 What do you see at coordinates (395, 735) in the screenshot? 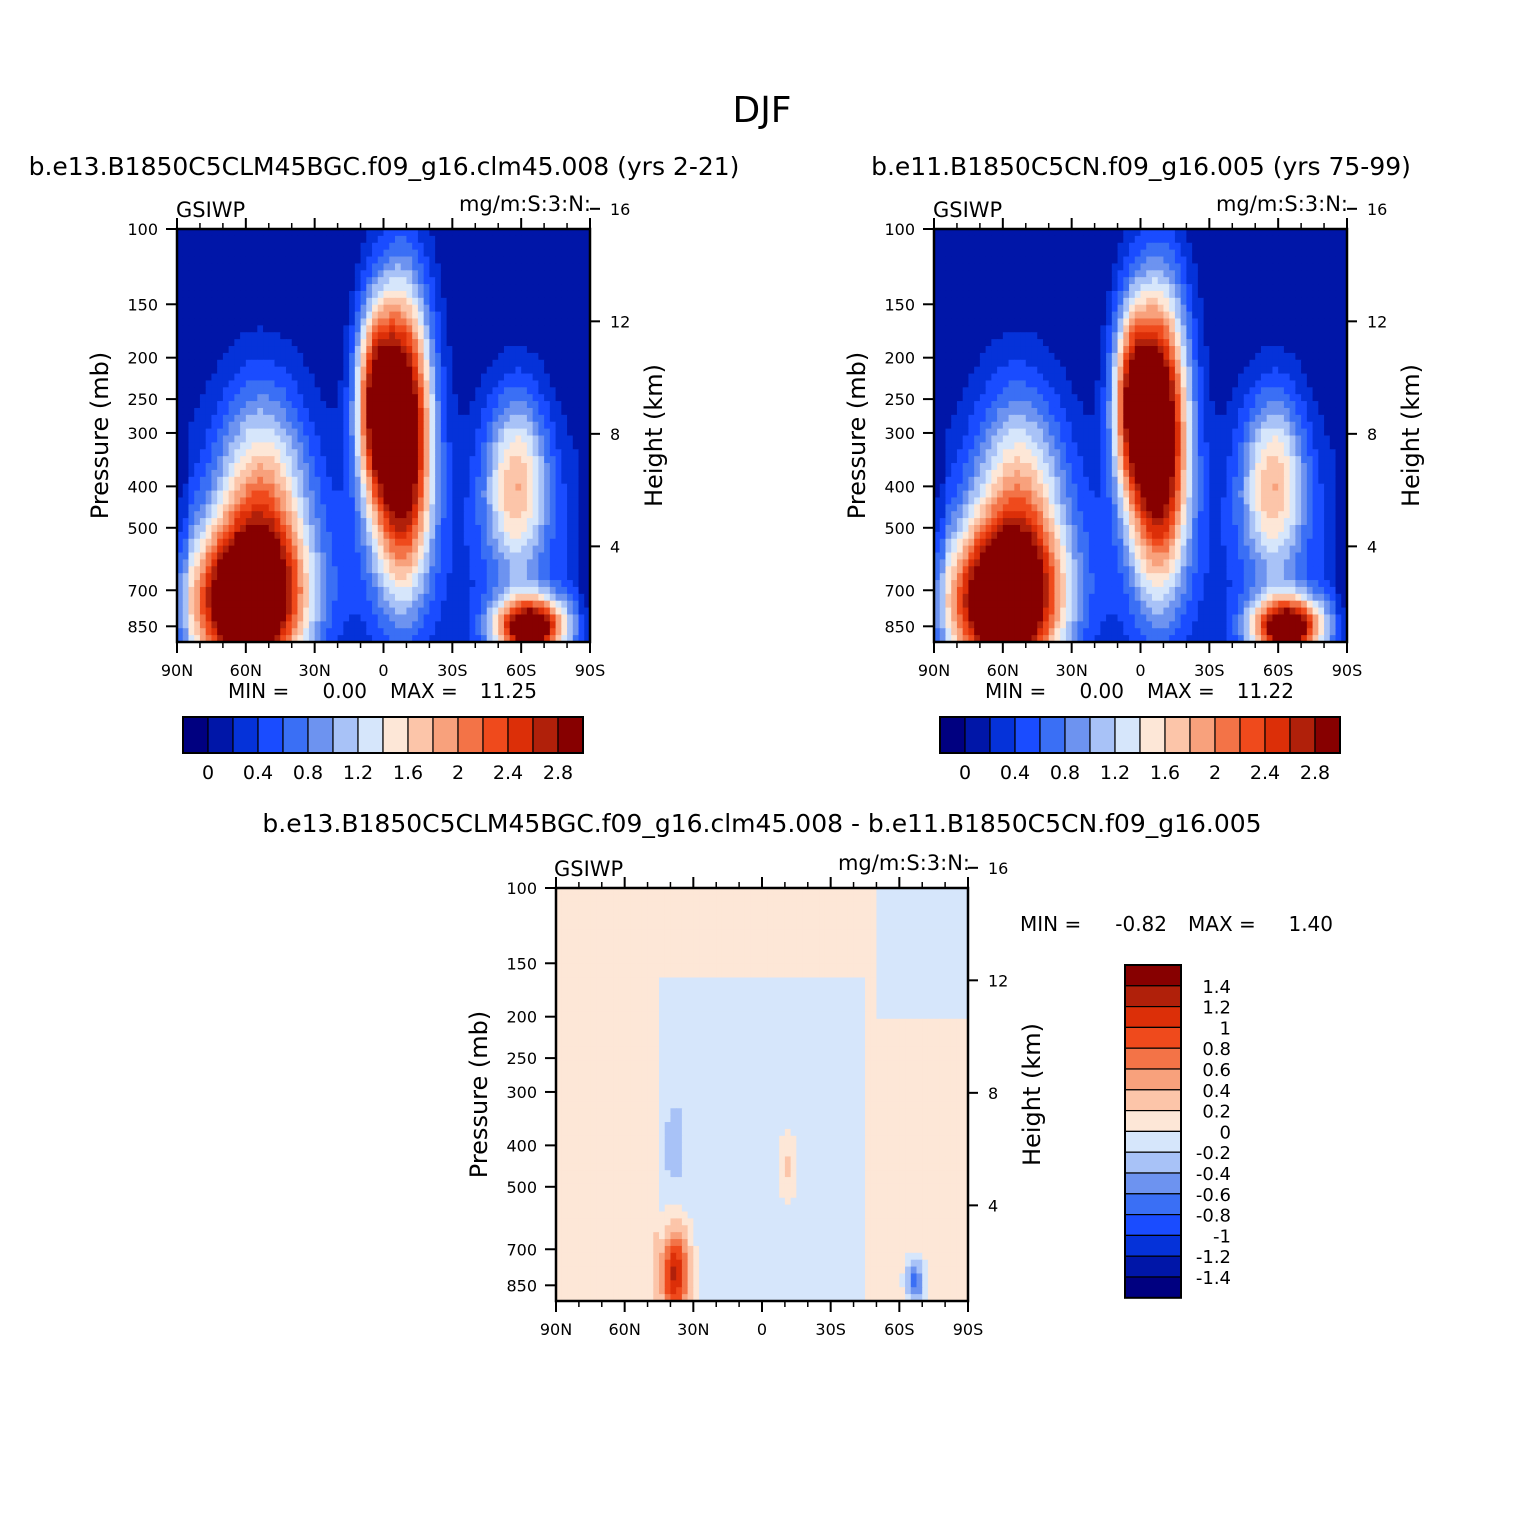
I see `colorbar-swatch` at bounding box center [395, 735].